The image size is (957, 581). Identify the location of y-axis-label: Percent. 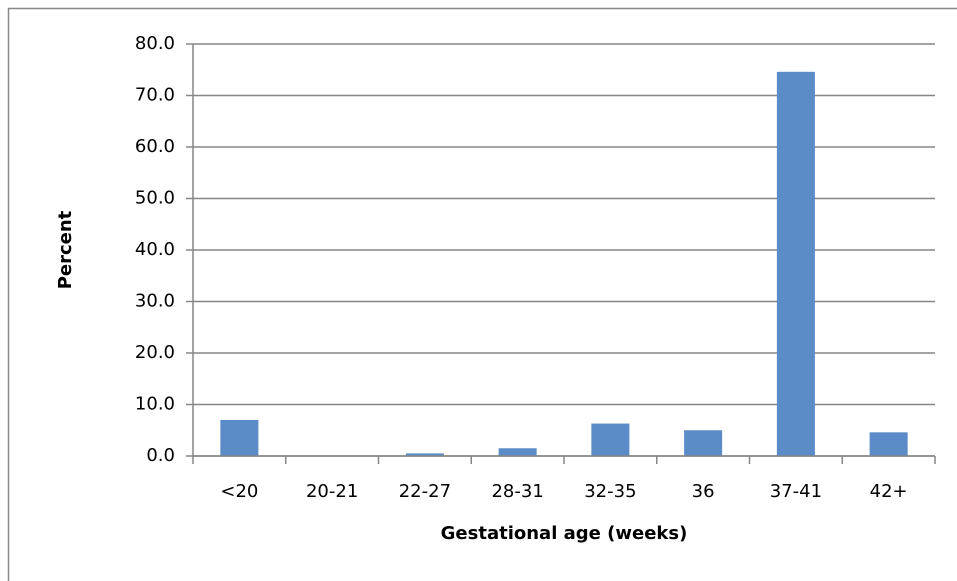
(65, 249).